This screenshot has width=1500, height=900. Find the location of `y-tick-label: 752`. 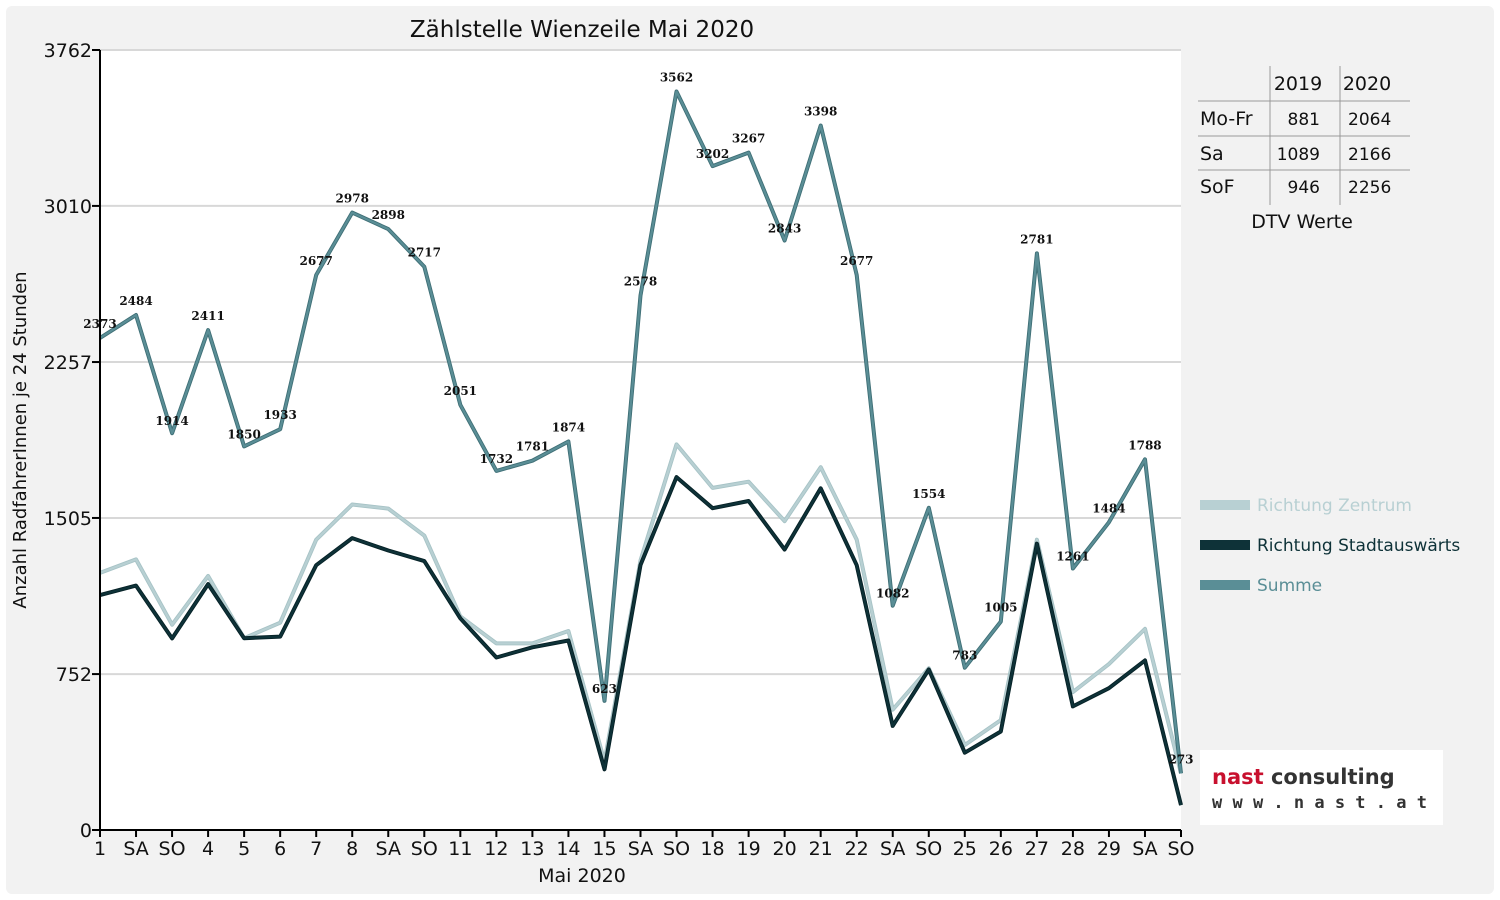

y-tick-label: 752 is located at coordinates (74, 675).